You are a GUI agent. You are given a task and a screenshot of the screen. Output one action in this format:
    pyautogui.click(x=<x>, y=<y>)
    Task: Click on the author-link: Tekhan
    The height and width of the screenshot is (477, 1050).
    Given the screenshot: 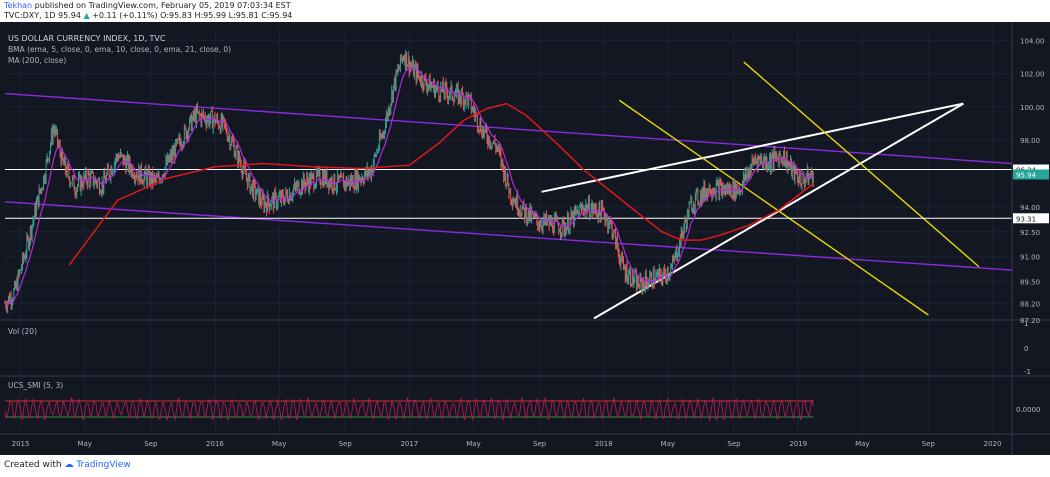 What is the action you would take?
    pyautogui.click(x=18, y=5)
    